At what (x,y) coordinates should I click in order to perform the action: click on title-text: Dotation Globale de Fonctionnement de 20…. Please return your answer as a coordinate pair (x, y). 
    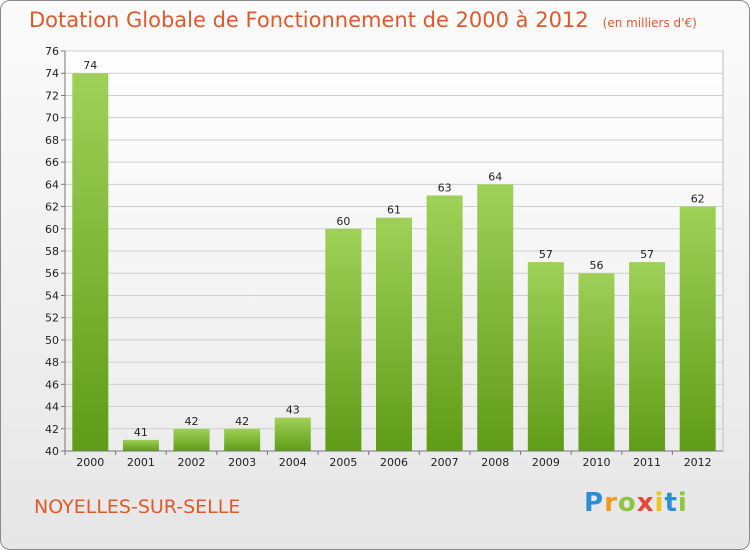
    Looking at the image, I should click on (309, 20).